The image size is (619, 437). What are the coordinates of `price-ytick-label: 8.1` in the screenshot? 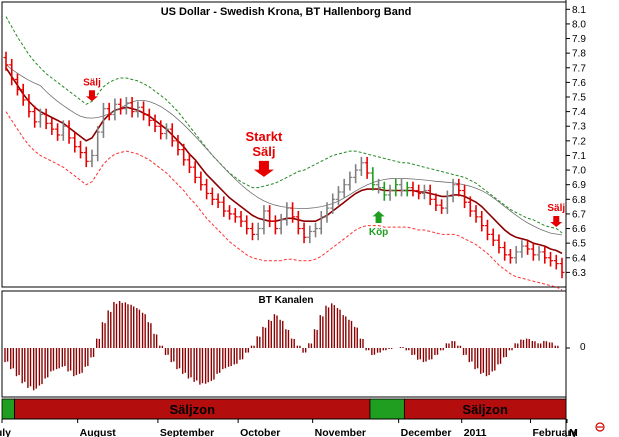 It's located at (579, 10).